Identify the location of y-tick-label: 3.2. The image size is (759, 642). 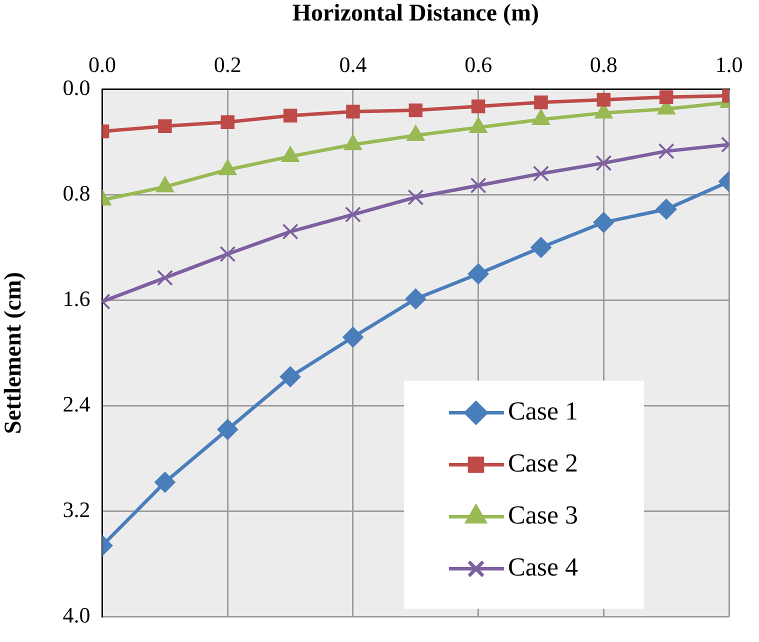
(76, 509).